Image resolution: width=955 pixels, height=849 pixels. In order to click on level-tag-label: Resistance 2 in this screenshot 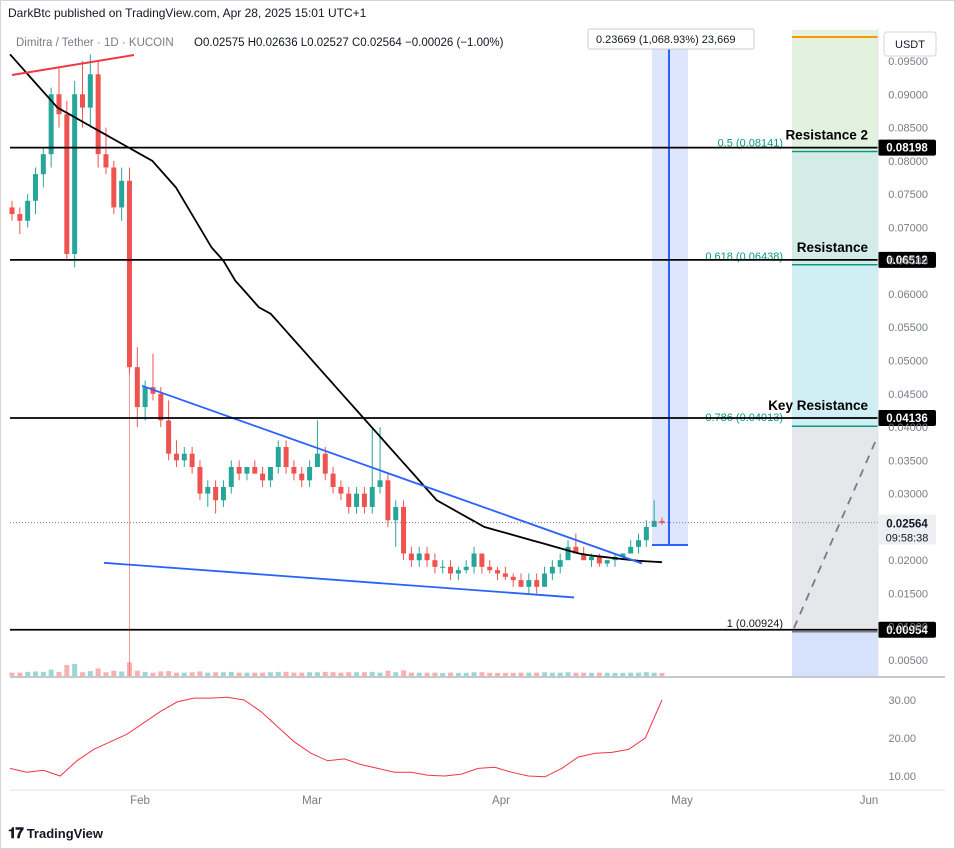, I will do `click(826, 135)`.